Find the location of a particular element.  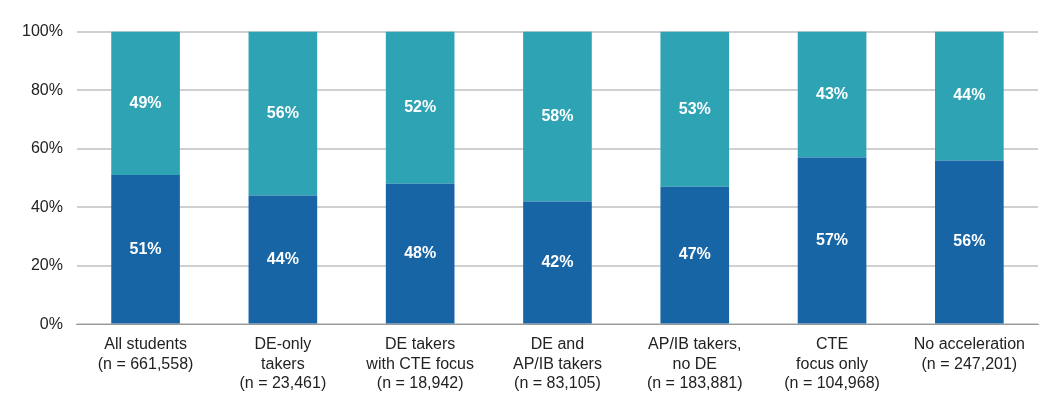

data-label: 49% is located at coordinates (145, 102).